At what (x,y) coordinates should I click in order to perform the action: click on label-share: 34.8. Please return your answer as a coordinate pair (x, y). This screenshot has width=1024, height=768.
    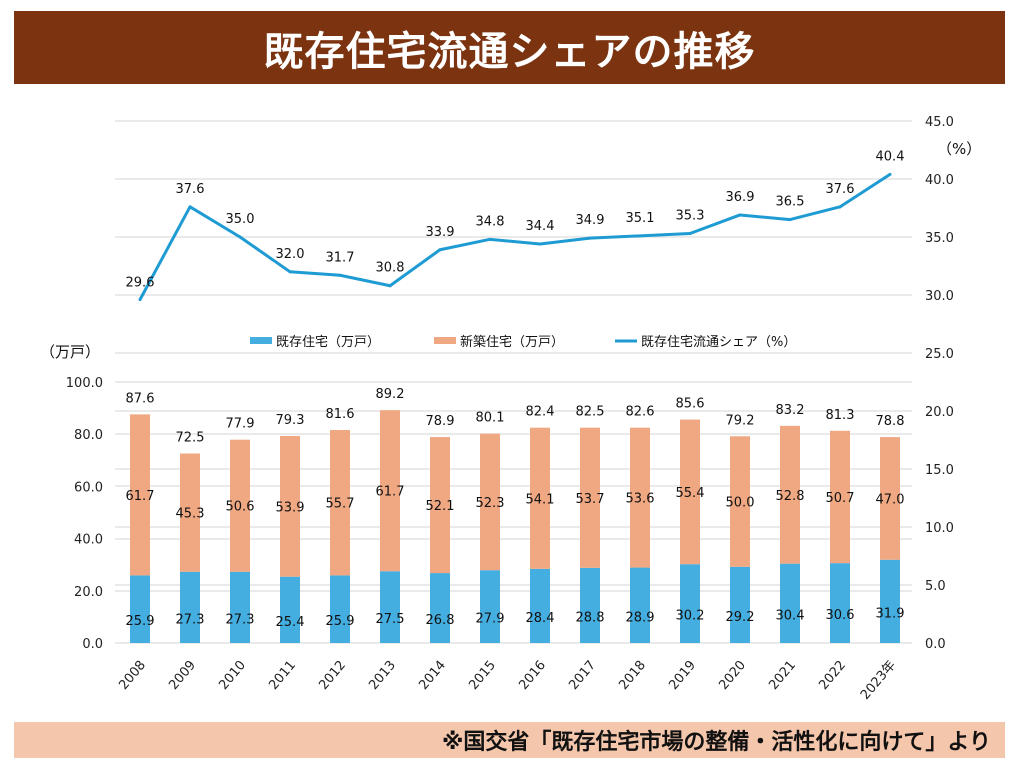
    Looking at the image, I should click on (490, 221).